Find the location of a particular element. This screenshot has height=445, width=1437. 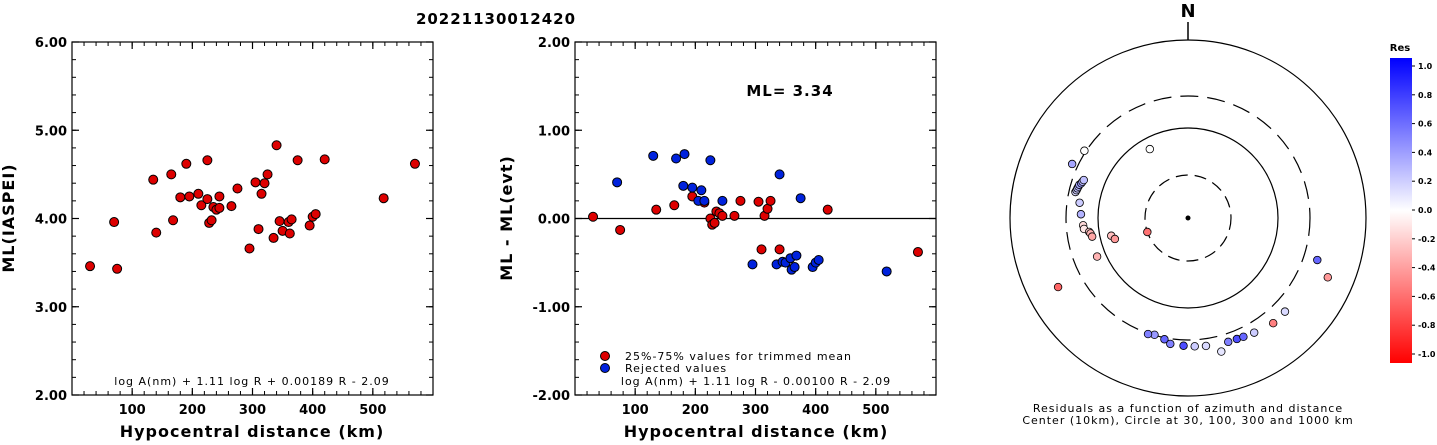

figure-title: 20221130012420 is located at coordinates (496, 19).